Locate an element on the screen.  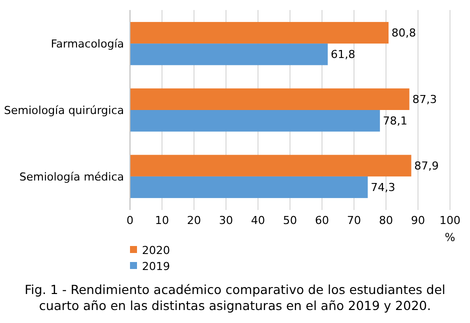
data-label: 87,9 is located at coordinates (426, 166).